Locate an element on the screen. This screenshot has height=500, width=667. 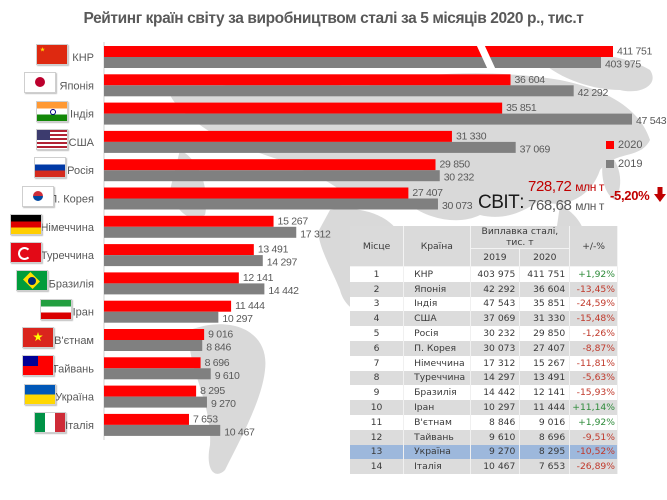
cell-2019: 10 297 is located at coordinates (495, 407).